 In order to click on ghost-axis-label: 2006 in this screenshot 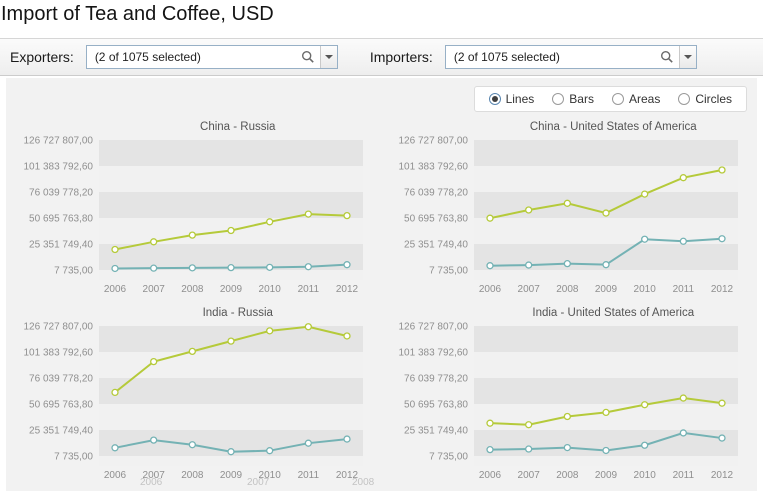, I will do `click(151, 482)`.